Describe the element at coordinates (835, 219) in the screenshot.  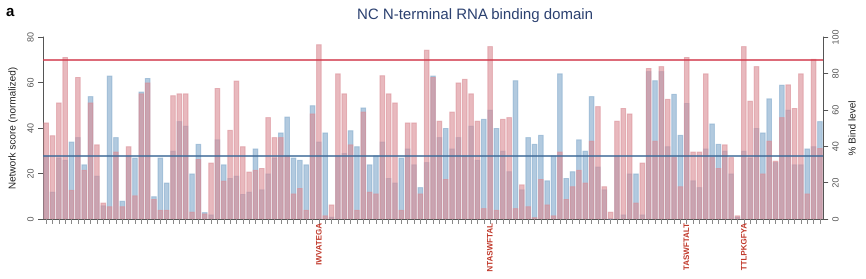
I see `y2-tick-label: 0` at that location.